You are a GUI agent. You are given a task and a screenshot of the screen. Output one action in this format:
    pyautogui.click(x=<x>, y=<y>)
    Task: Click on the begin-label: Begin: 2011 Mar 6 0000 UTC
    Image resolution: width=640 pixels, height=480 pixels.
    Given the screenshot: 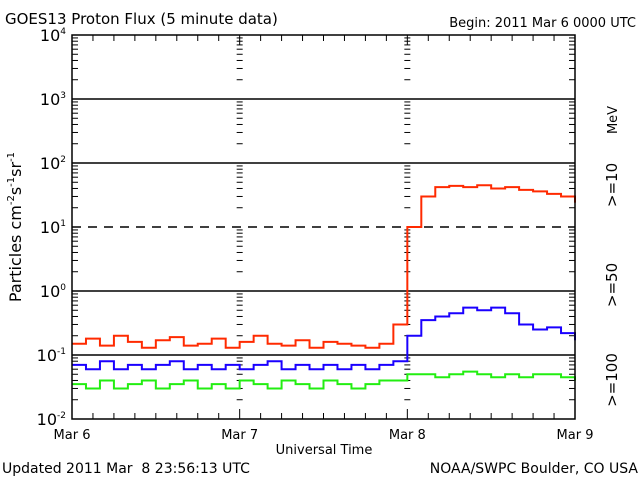 What is the action you would take?
    pyautogui.click(x=542, y=23)
    